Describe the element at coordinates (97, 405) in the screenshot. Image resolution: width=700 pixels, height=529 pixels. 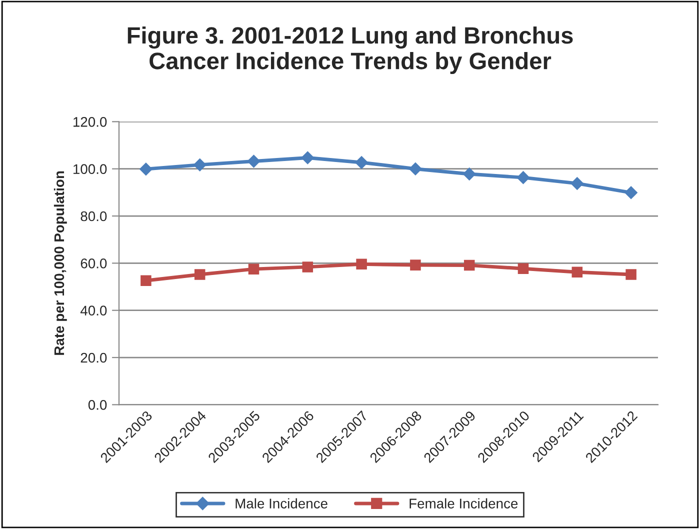
I see `y-tick-label: 0.0` at that location.